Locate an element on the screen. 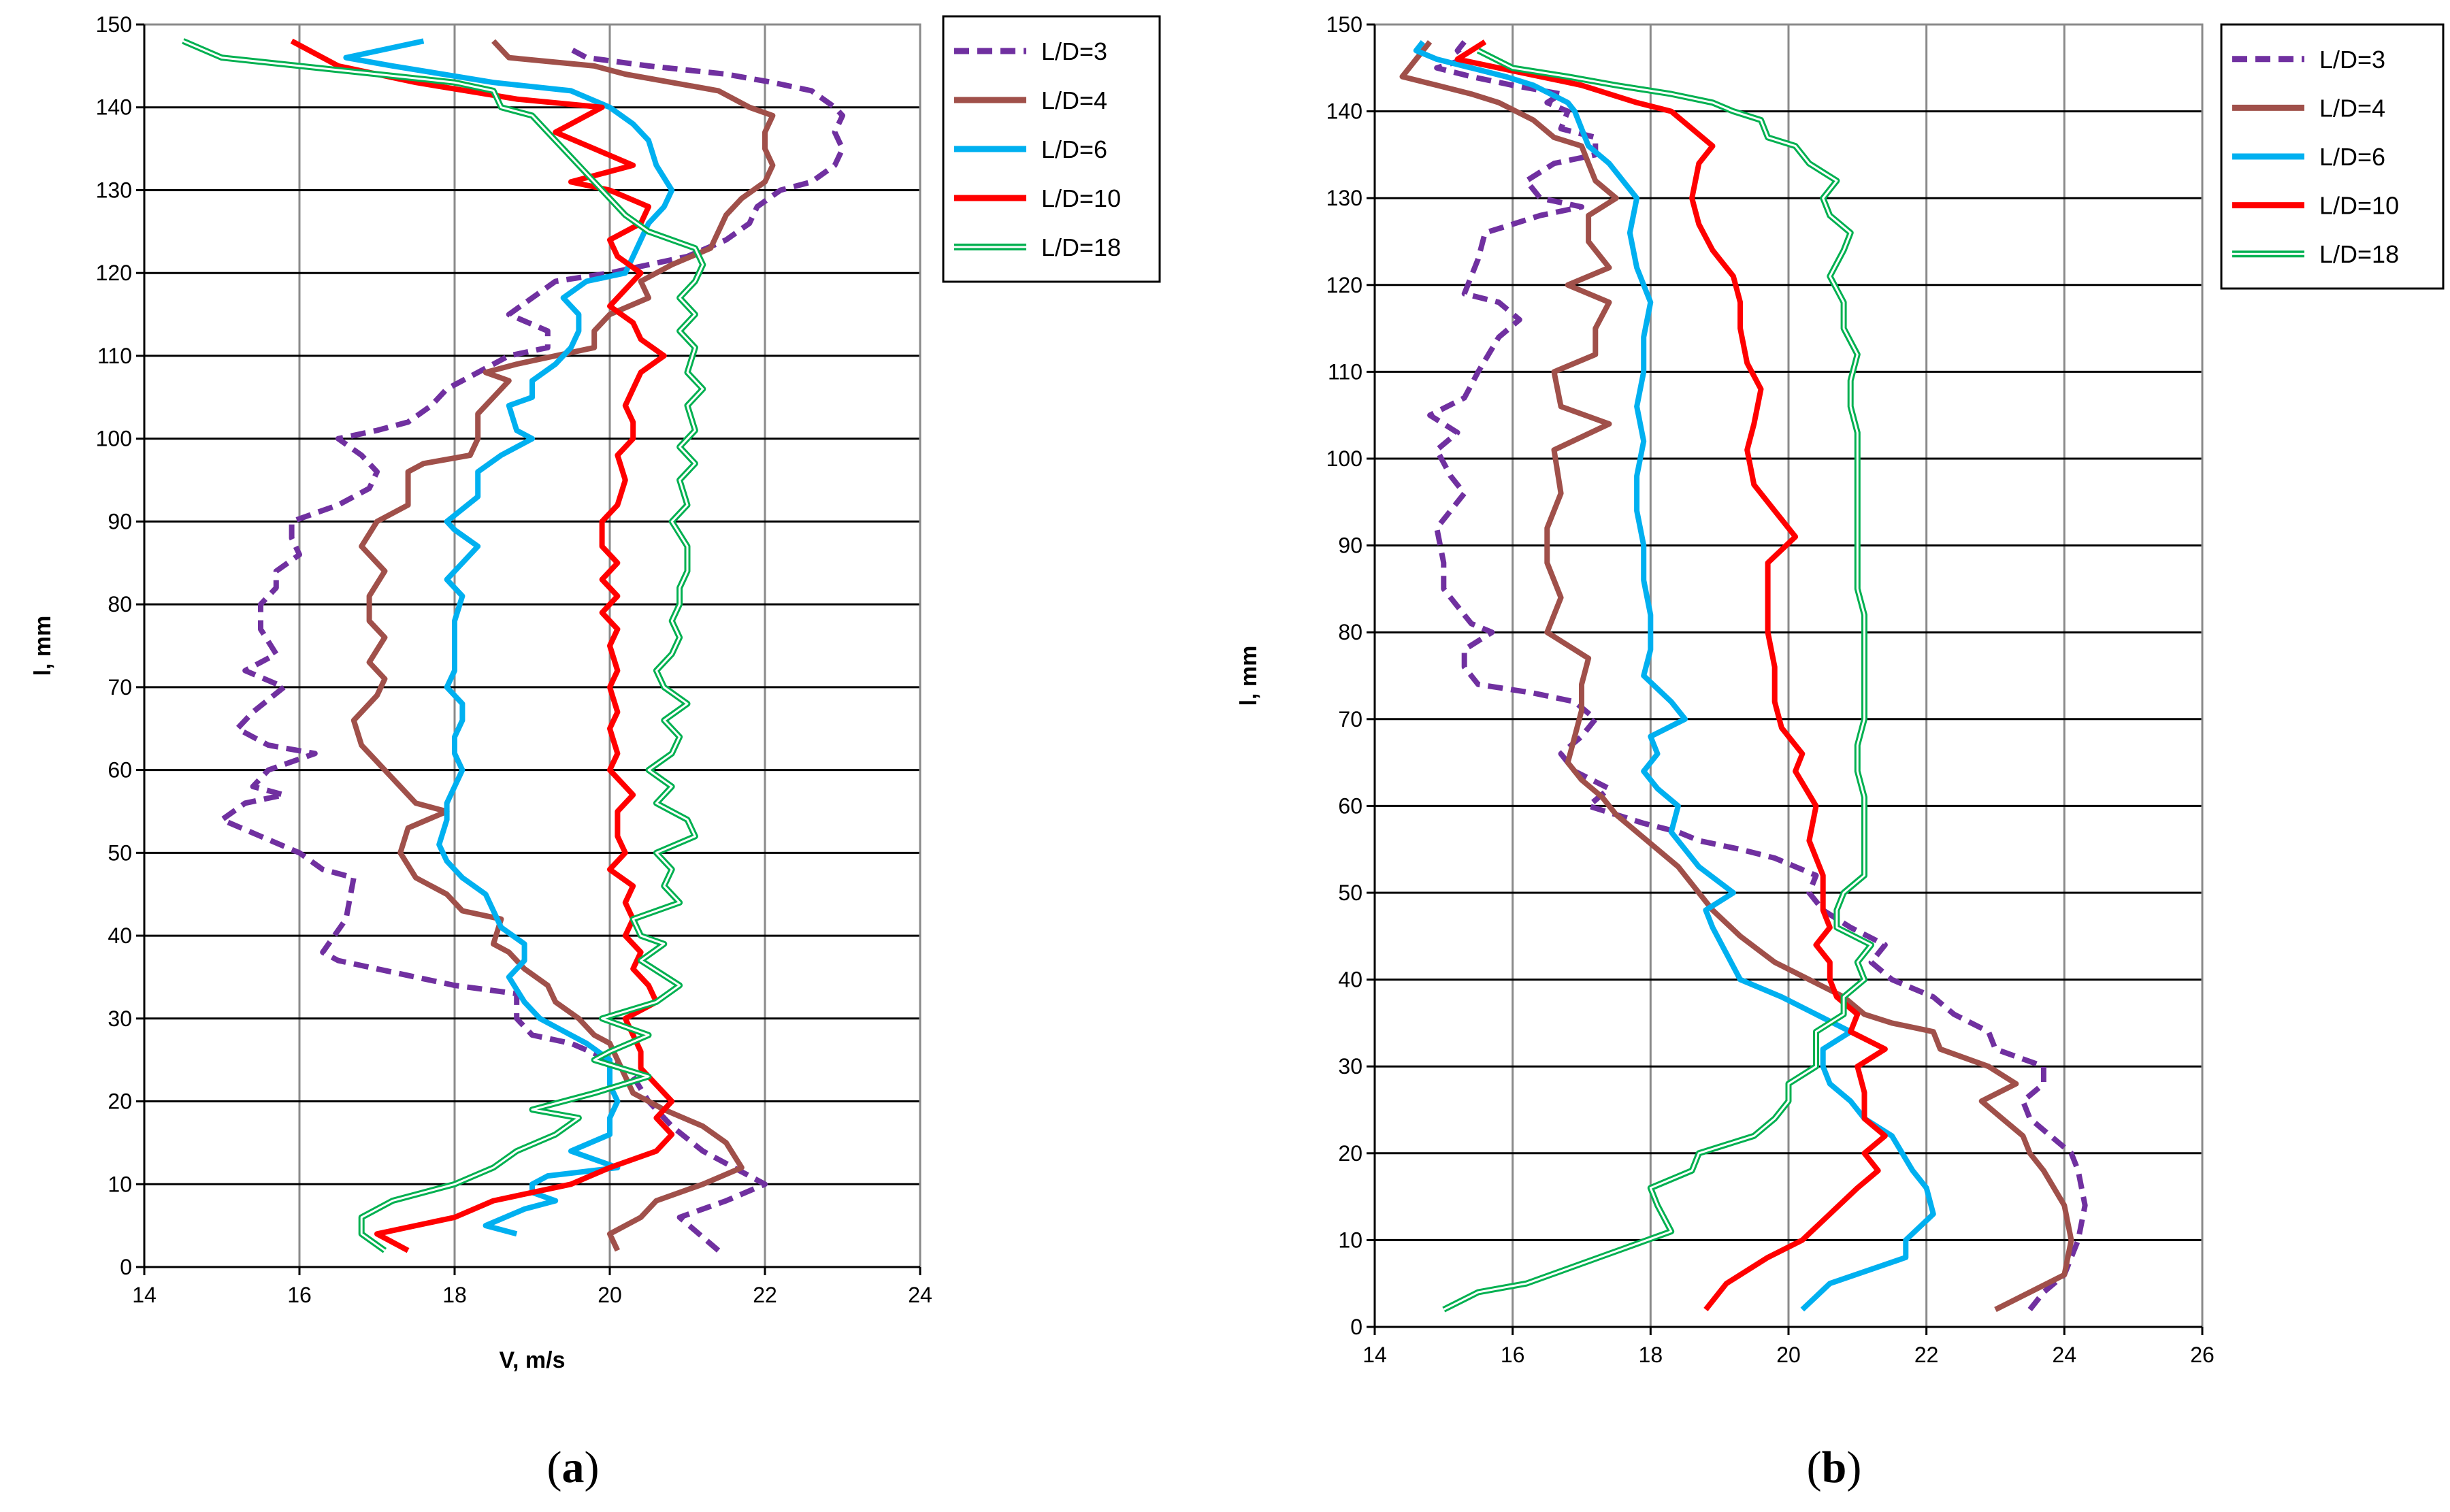 Image resolution: width=2450 pixels, height=1512 pixels. b-x-tick-label: 20 is located at coordinates (1788, 1355).